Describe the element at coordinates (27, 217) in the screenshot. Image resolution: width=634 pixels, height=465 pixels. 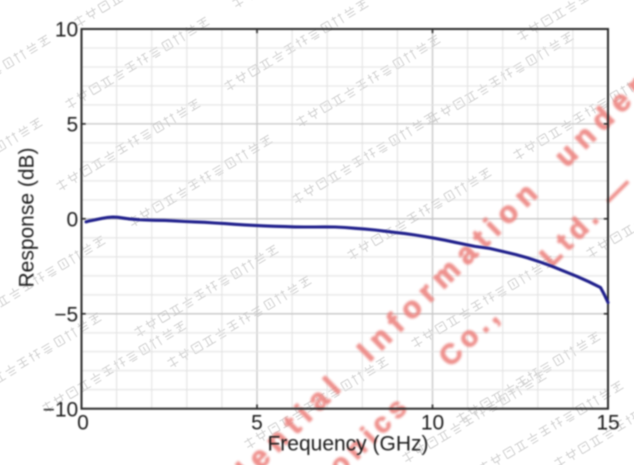
I see `svg-text: Response (dB)` at that location.